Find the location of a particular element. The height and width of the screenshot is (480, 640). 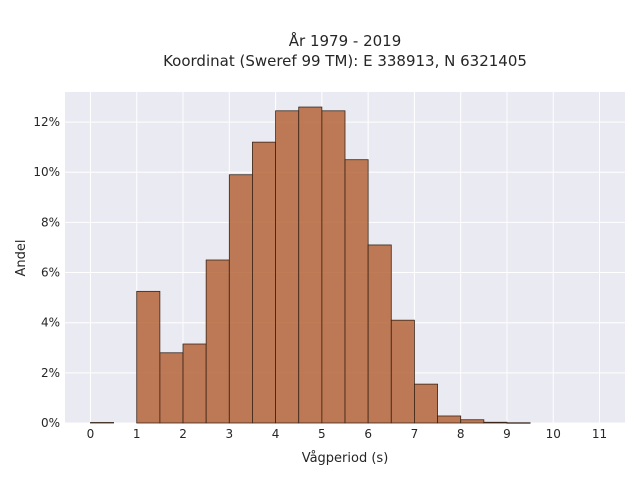

x-axis-label: Vågperiod (s) is located at coordinates (345, 458).